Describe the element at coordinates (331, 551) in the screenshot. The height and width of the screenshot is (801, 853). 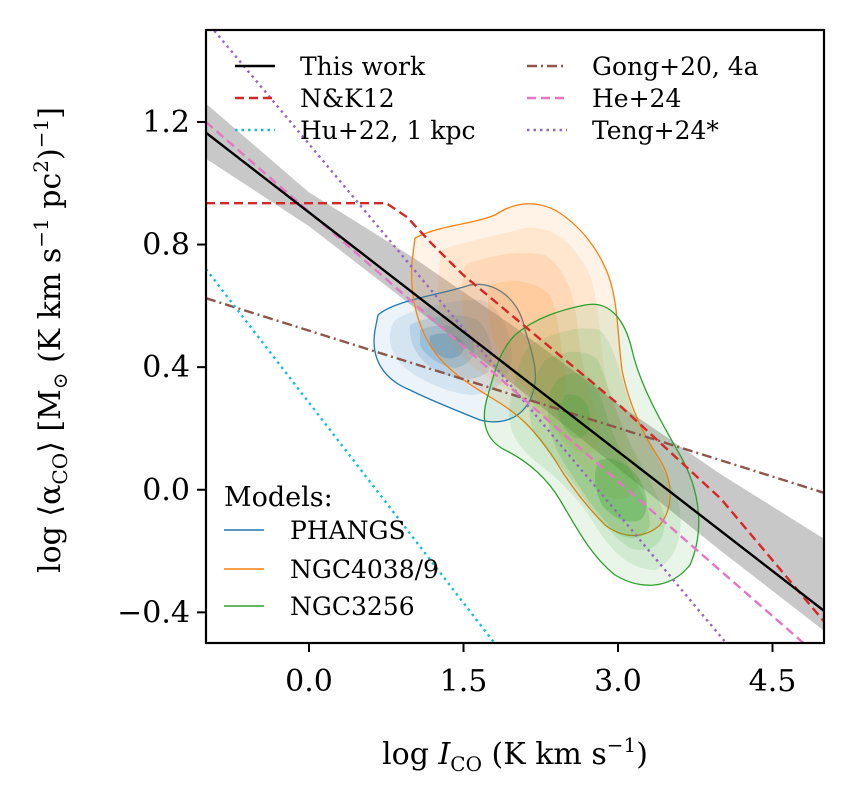
I see `models-legend: Models: PHANGS NGC4038/9 NGC3256` at that location.